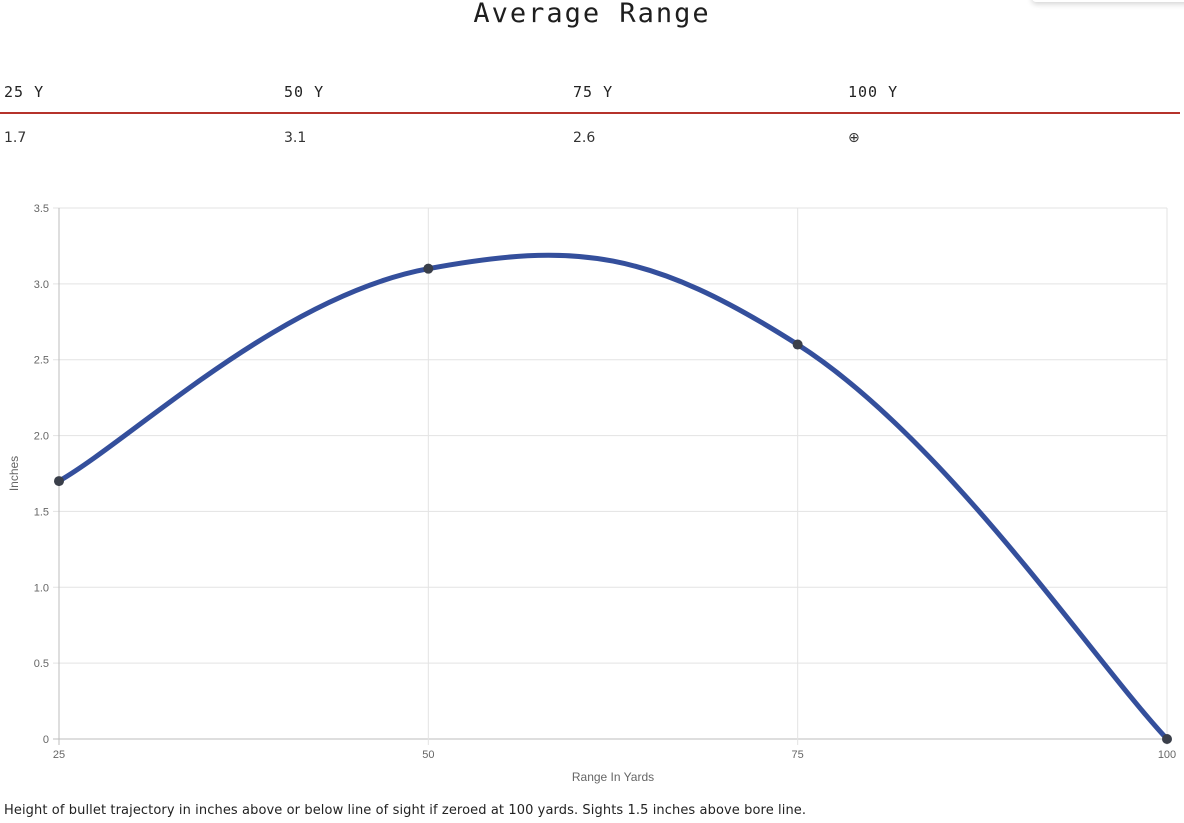 The height and width of the screenshot is (823, 1184). What do you see at coordinates (46, 740) in the screenshot?
I see `y-tick-label: 0` at bounding box center [46, 740].